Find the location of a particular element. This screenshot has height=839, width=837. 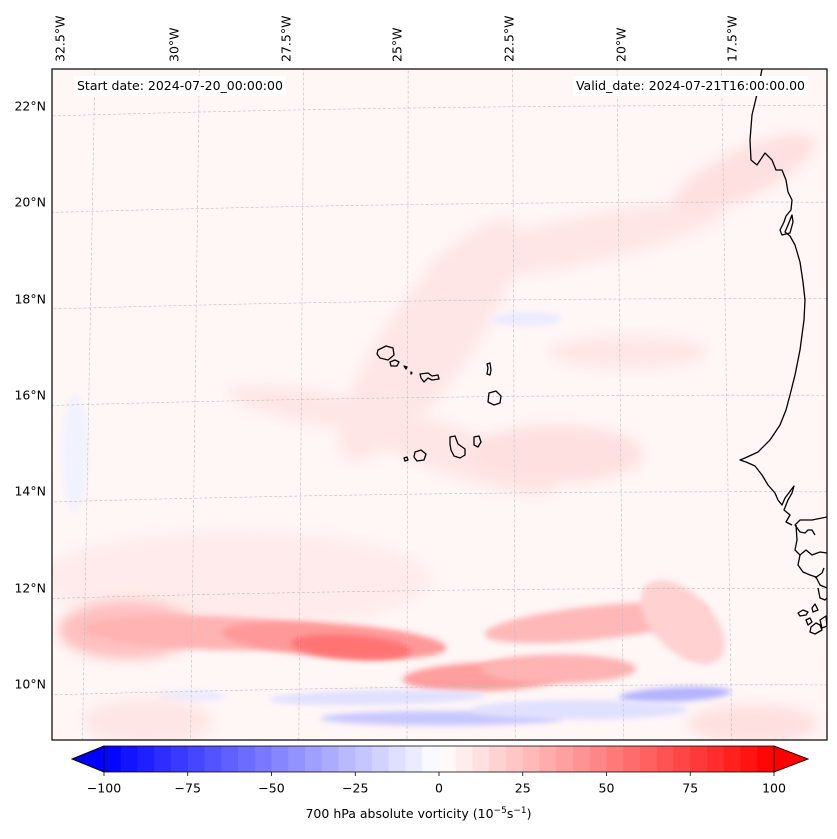

colorbar-tick-label: 100 is located at coordinates (774, 788).